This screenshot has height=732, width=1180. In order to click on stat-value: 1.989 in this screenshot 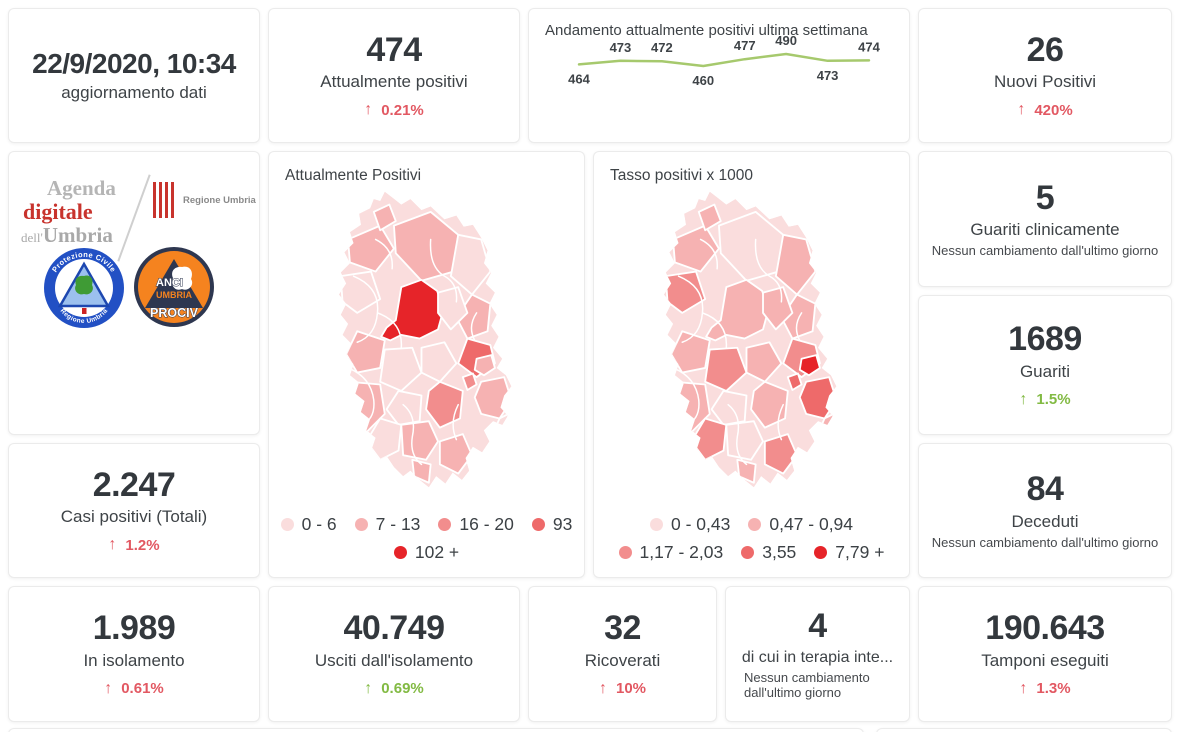, I will do `click(134, 628)`.